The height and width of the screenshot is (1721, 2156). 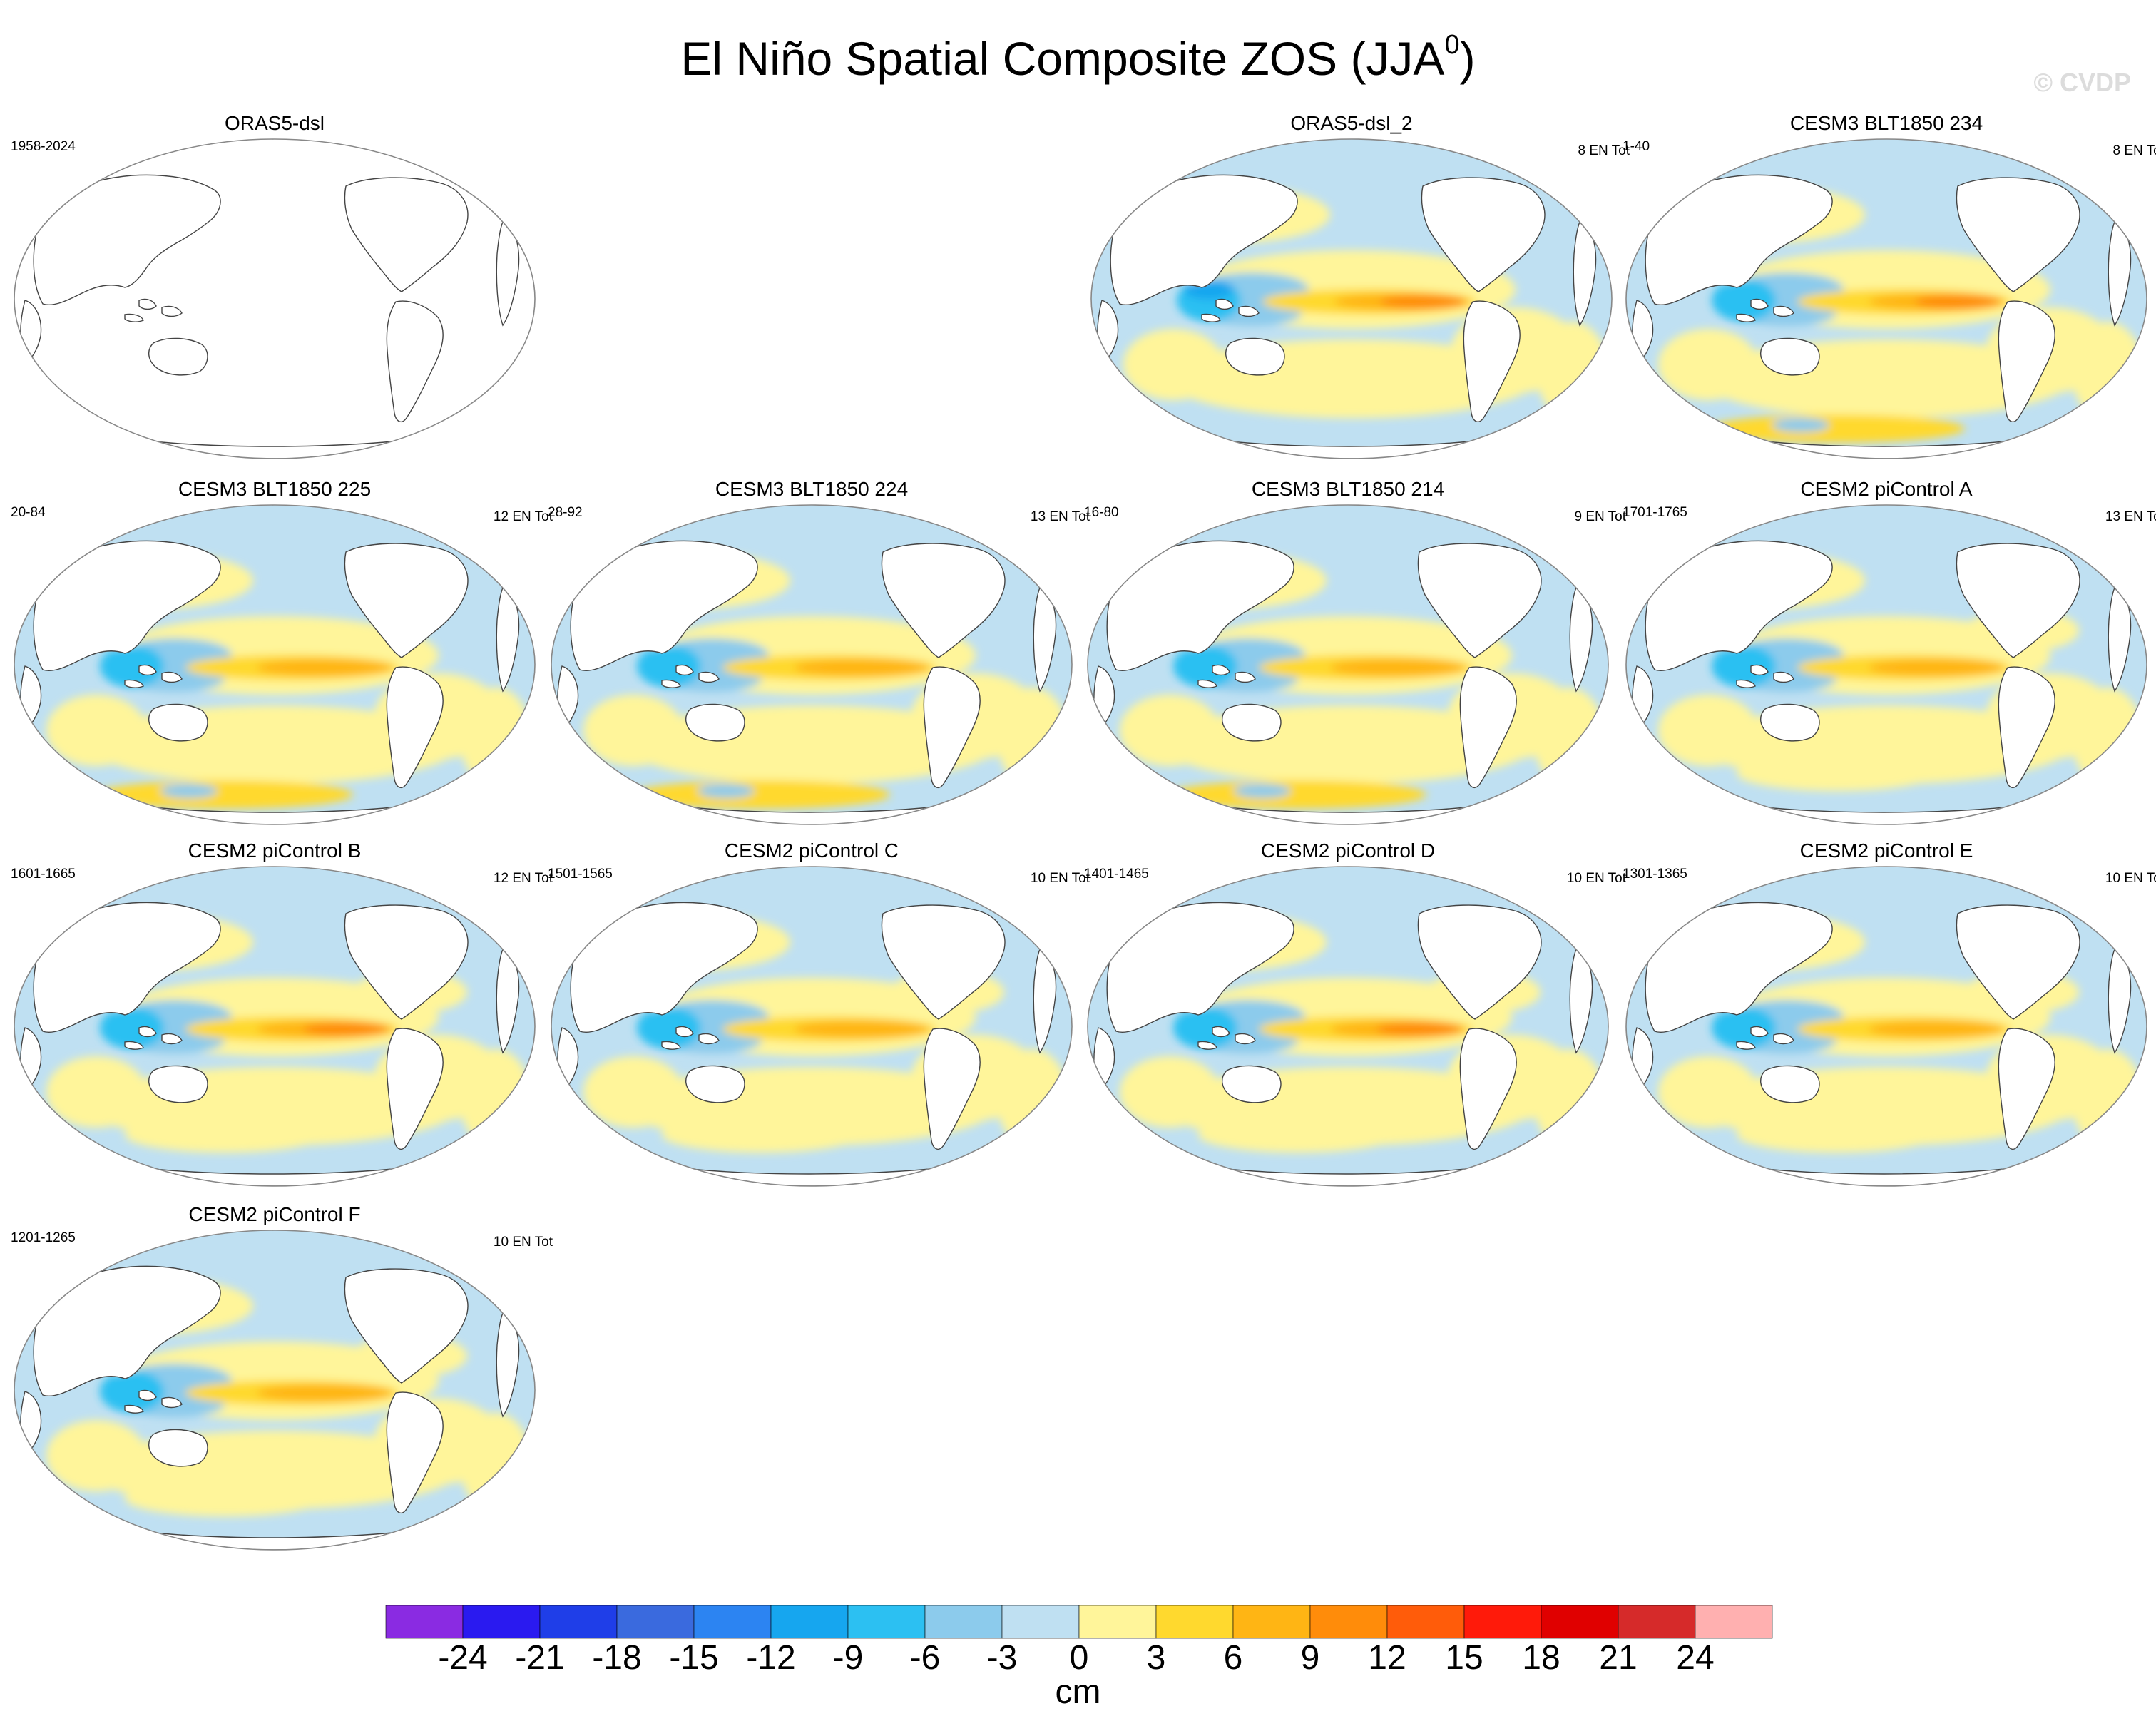 I want to click on panel-title: CESM2 piControl A, so click(x=1886, y=489).